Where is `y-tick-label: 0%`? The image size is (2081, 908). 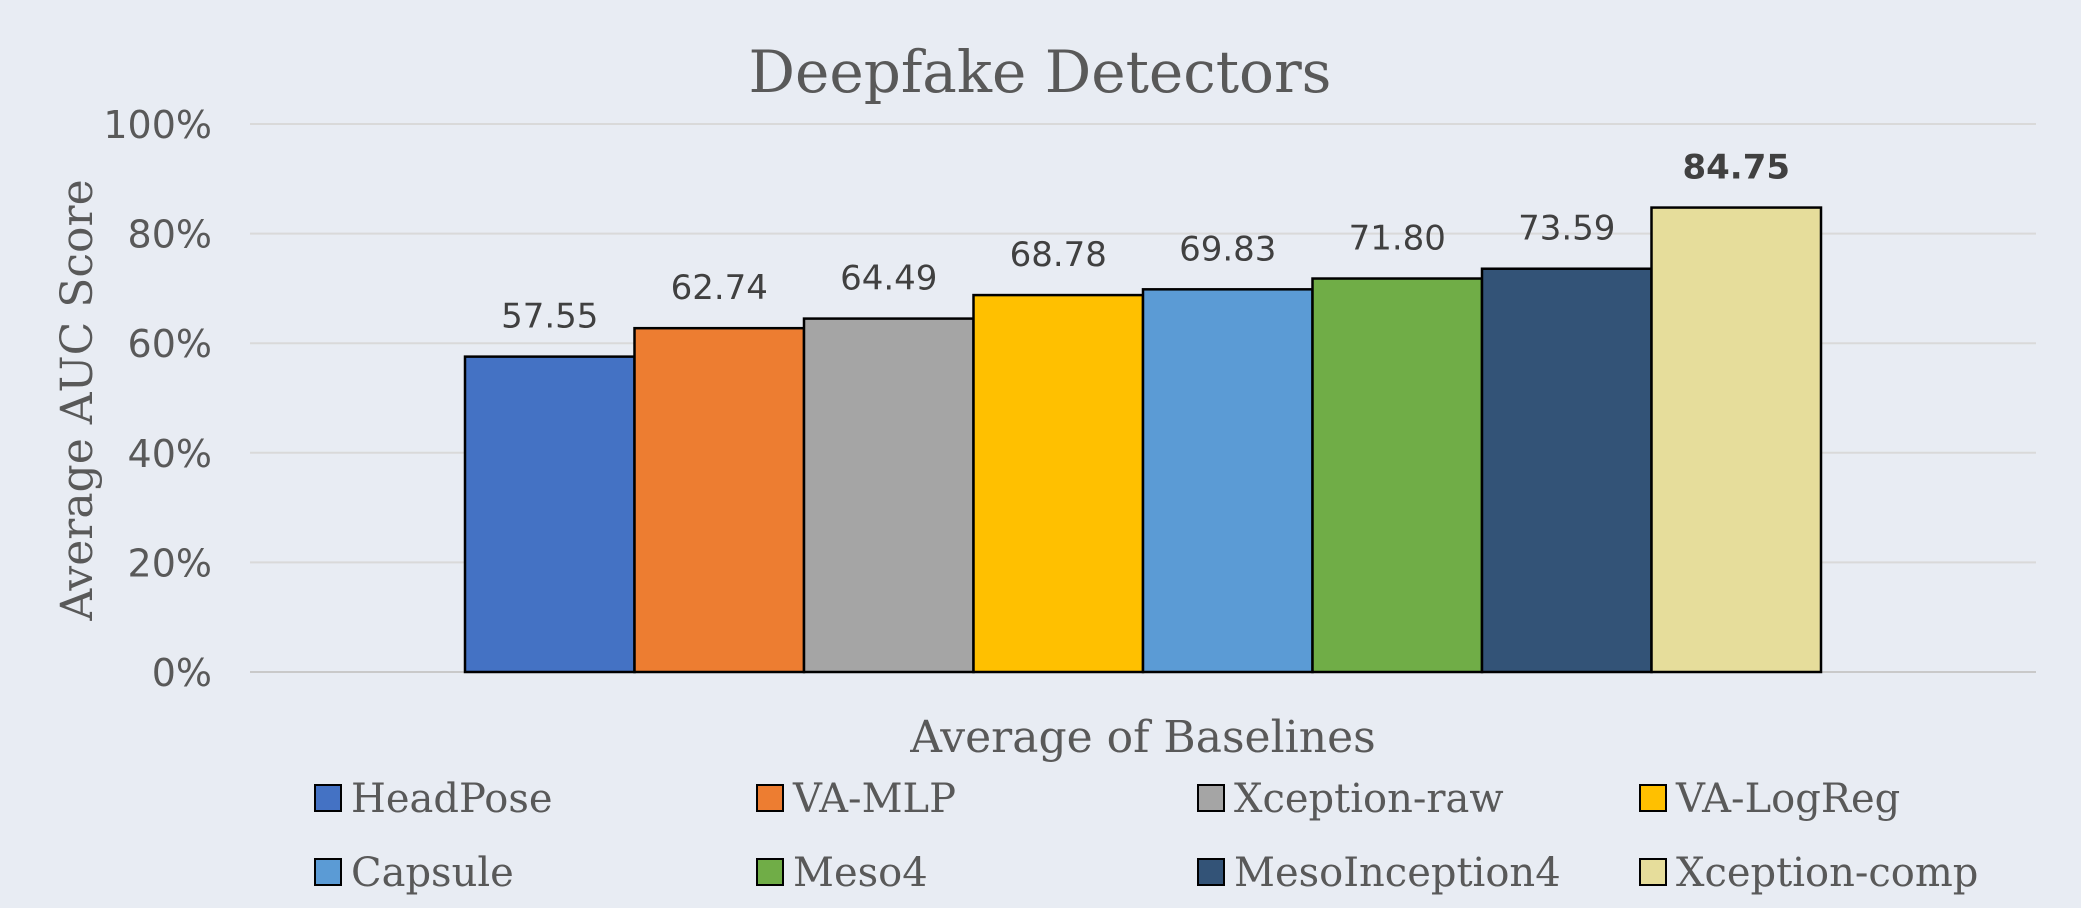 y-tick-label: 0% is located at coordinates (182, 673).